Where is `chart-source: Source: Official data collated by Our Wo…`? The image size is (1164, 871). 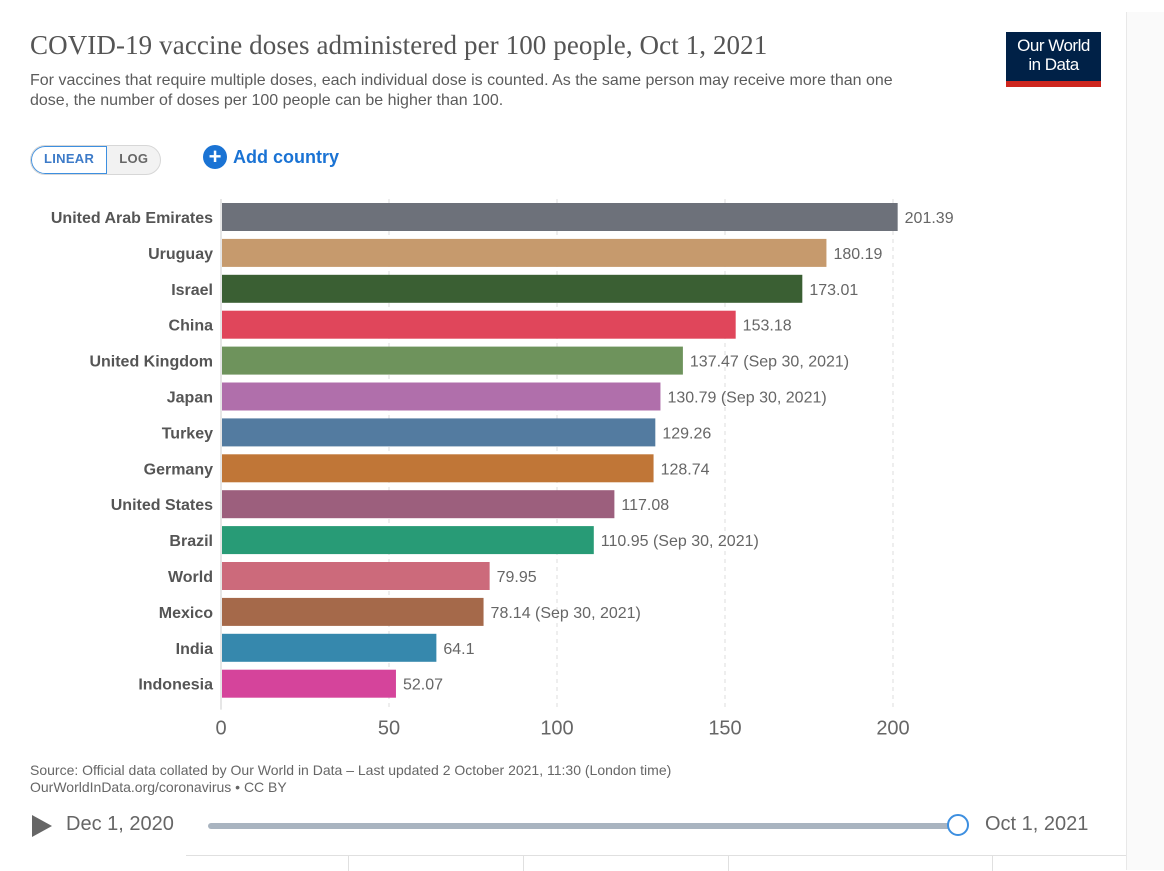 chart-source: Source: Official data collated by Our Wo… is located at coordinates (350, 779).